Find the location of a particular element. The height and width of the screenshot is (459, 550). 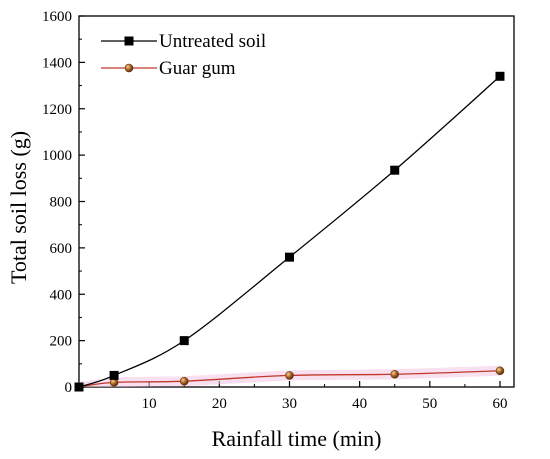

x-tick-label: 40 is located at coordinates (359, 404).